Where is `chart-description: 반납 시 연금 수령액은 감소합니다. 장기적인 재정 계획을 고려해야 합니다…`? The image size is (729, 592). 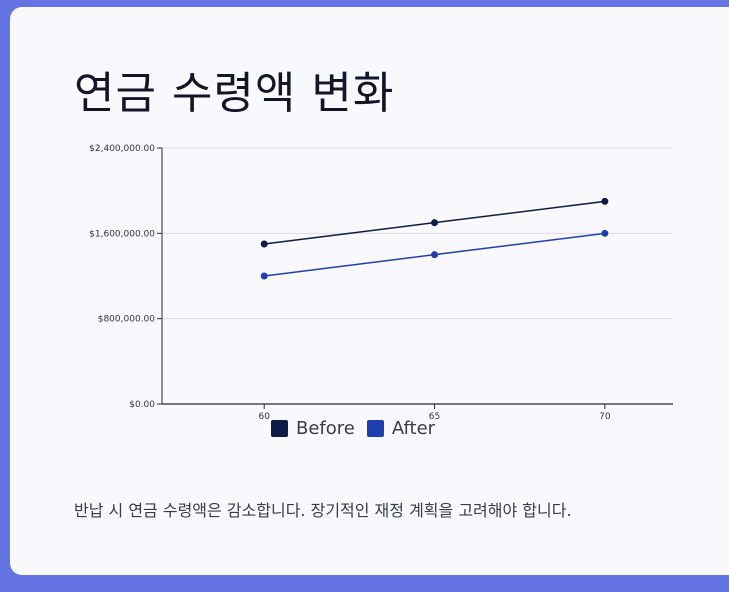 chart-description: 반납 시 연금 수령액은 감소합니다. 장기적인 재정 계획을 고려해야 합니다… is located at coordinates (323, 510).